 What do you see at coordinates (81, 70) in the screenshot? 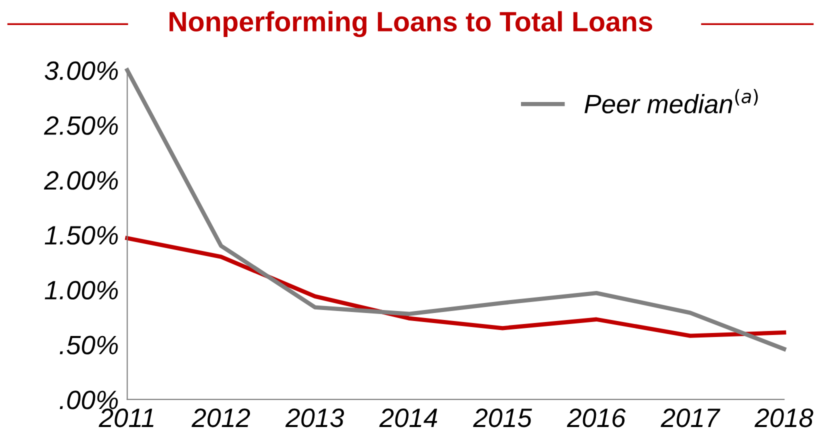
I see `y-tick-label: 3.00%` at bounding box center [81, 70].